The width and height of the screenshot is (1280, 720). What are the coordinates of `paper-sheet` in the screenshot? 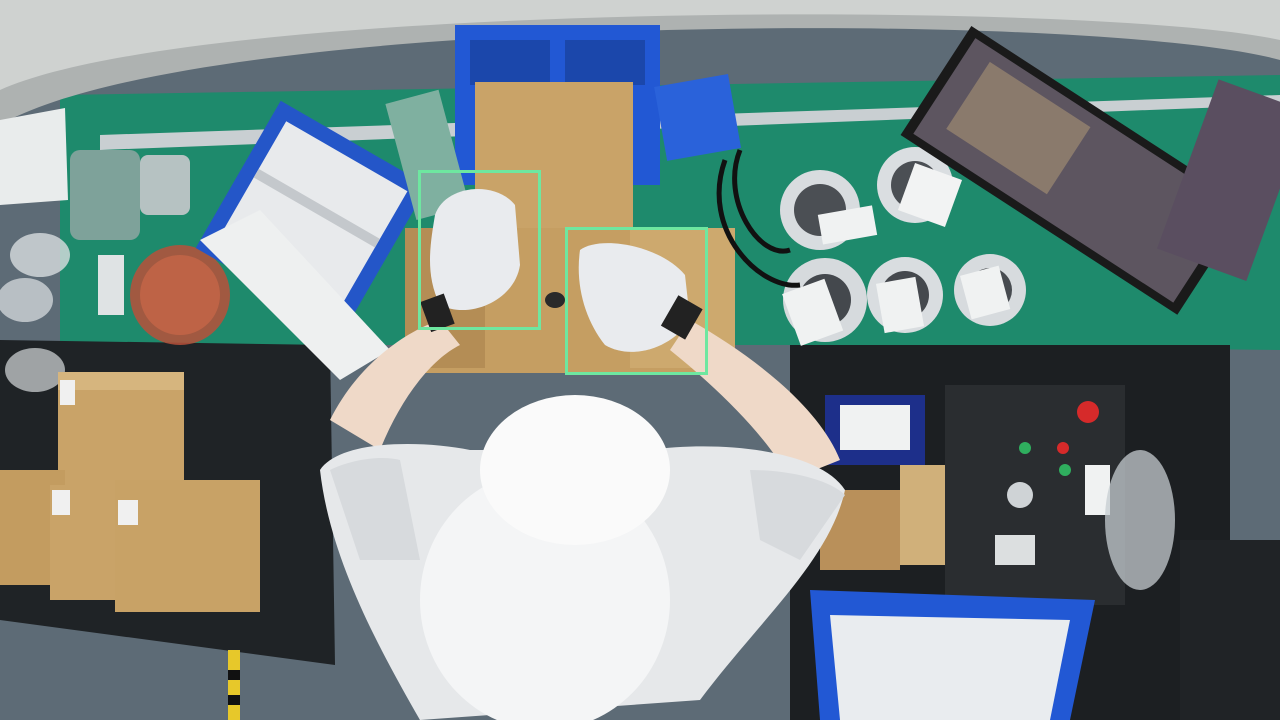 It's located at (34, 156).